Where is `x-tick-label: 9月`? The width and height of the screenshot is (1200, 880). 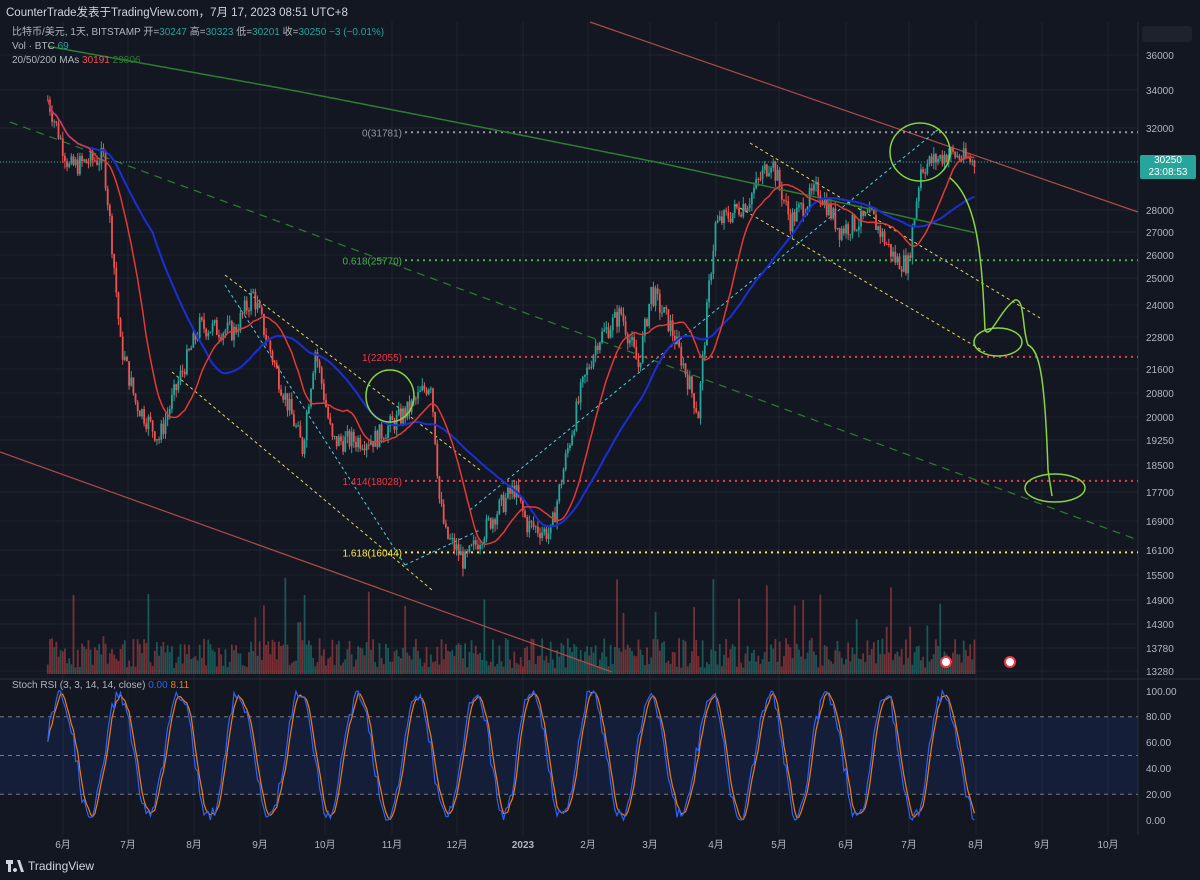
x-tick-label: 9月 is located at coordinates (1042, 845).